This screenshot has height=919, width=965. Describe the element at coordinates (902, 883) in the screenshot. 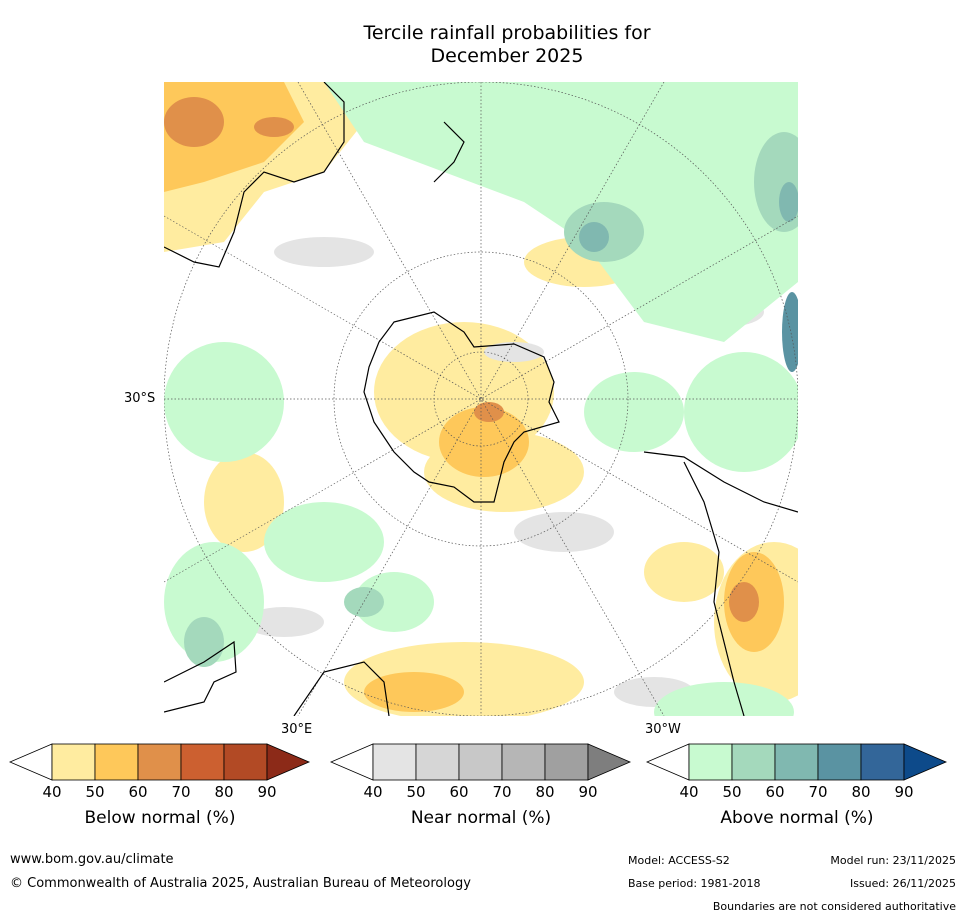

I see `issued-date: Issued: 26/11/2025` at that location.